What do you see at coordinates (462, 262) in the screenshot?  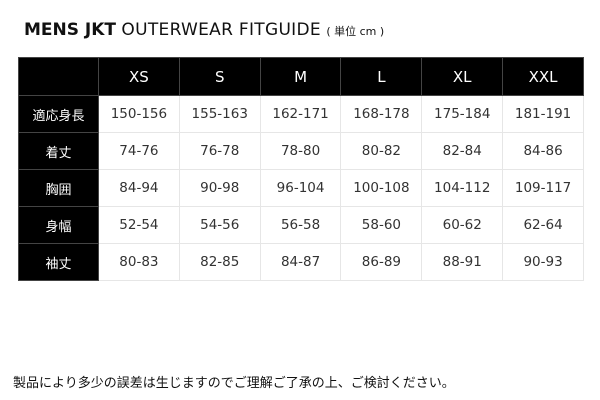 I see `measurement-cell: 88-91` at bounding box center [462, 262].